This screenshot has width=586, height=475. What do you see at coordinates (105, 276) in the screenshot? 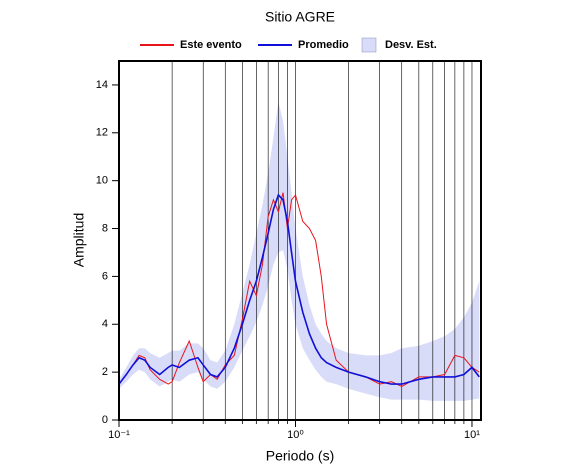
I see `y-tick-label: 6` at bounding box center [105, 276].